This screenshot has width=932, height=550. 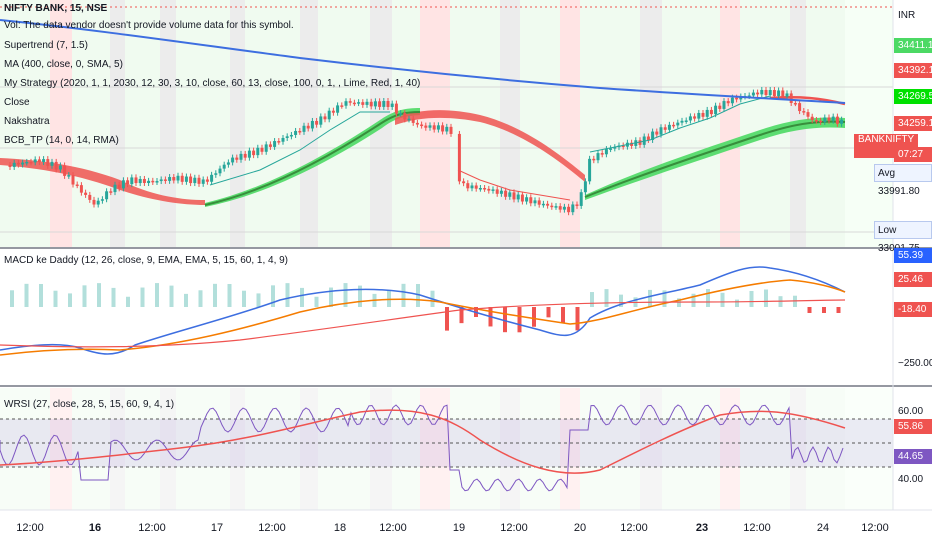 I want to click on symbol-title: NIFTY BANK, 15, NSE, so click(x=56, y=8).